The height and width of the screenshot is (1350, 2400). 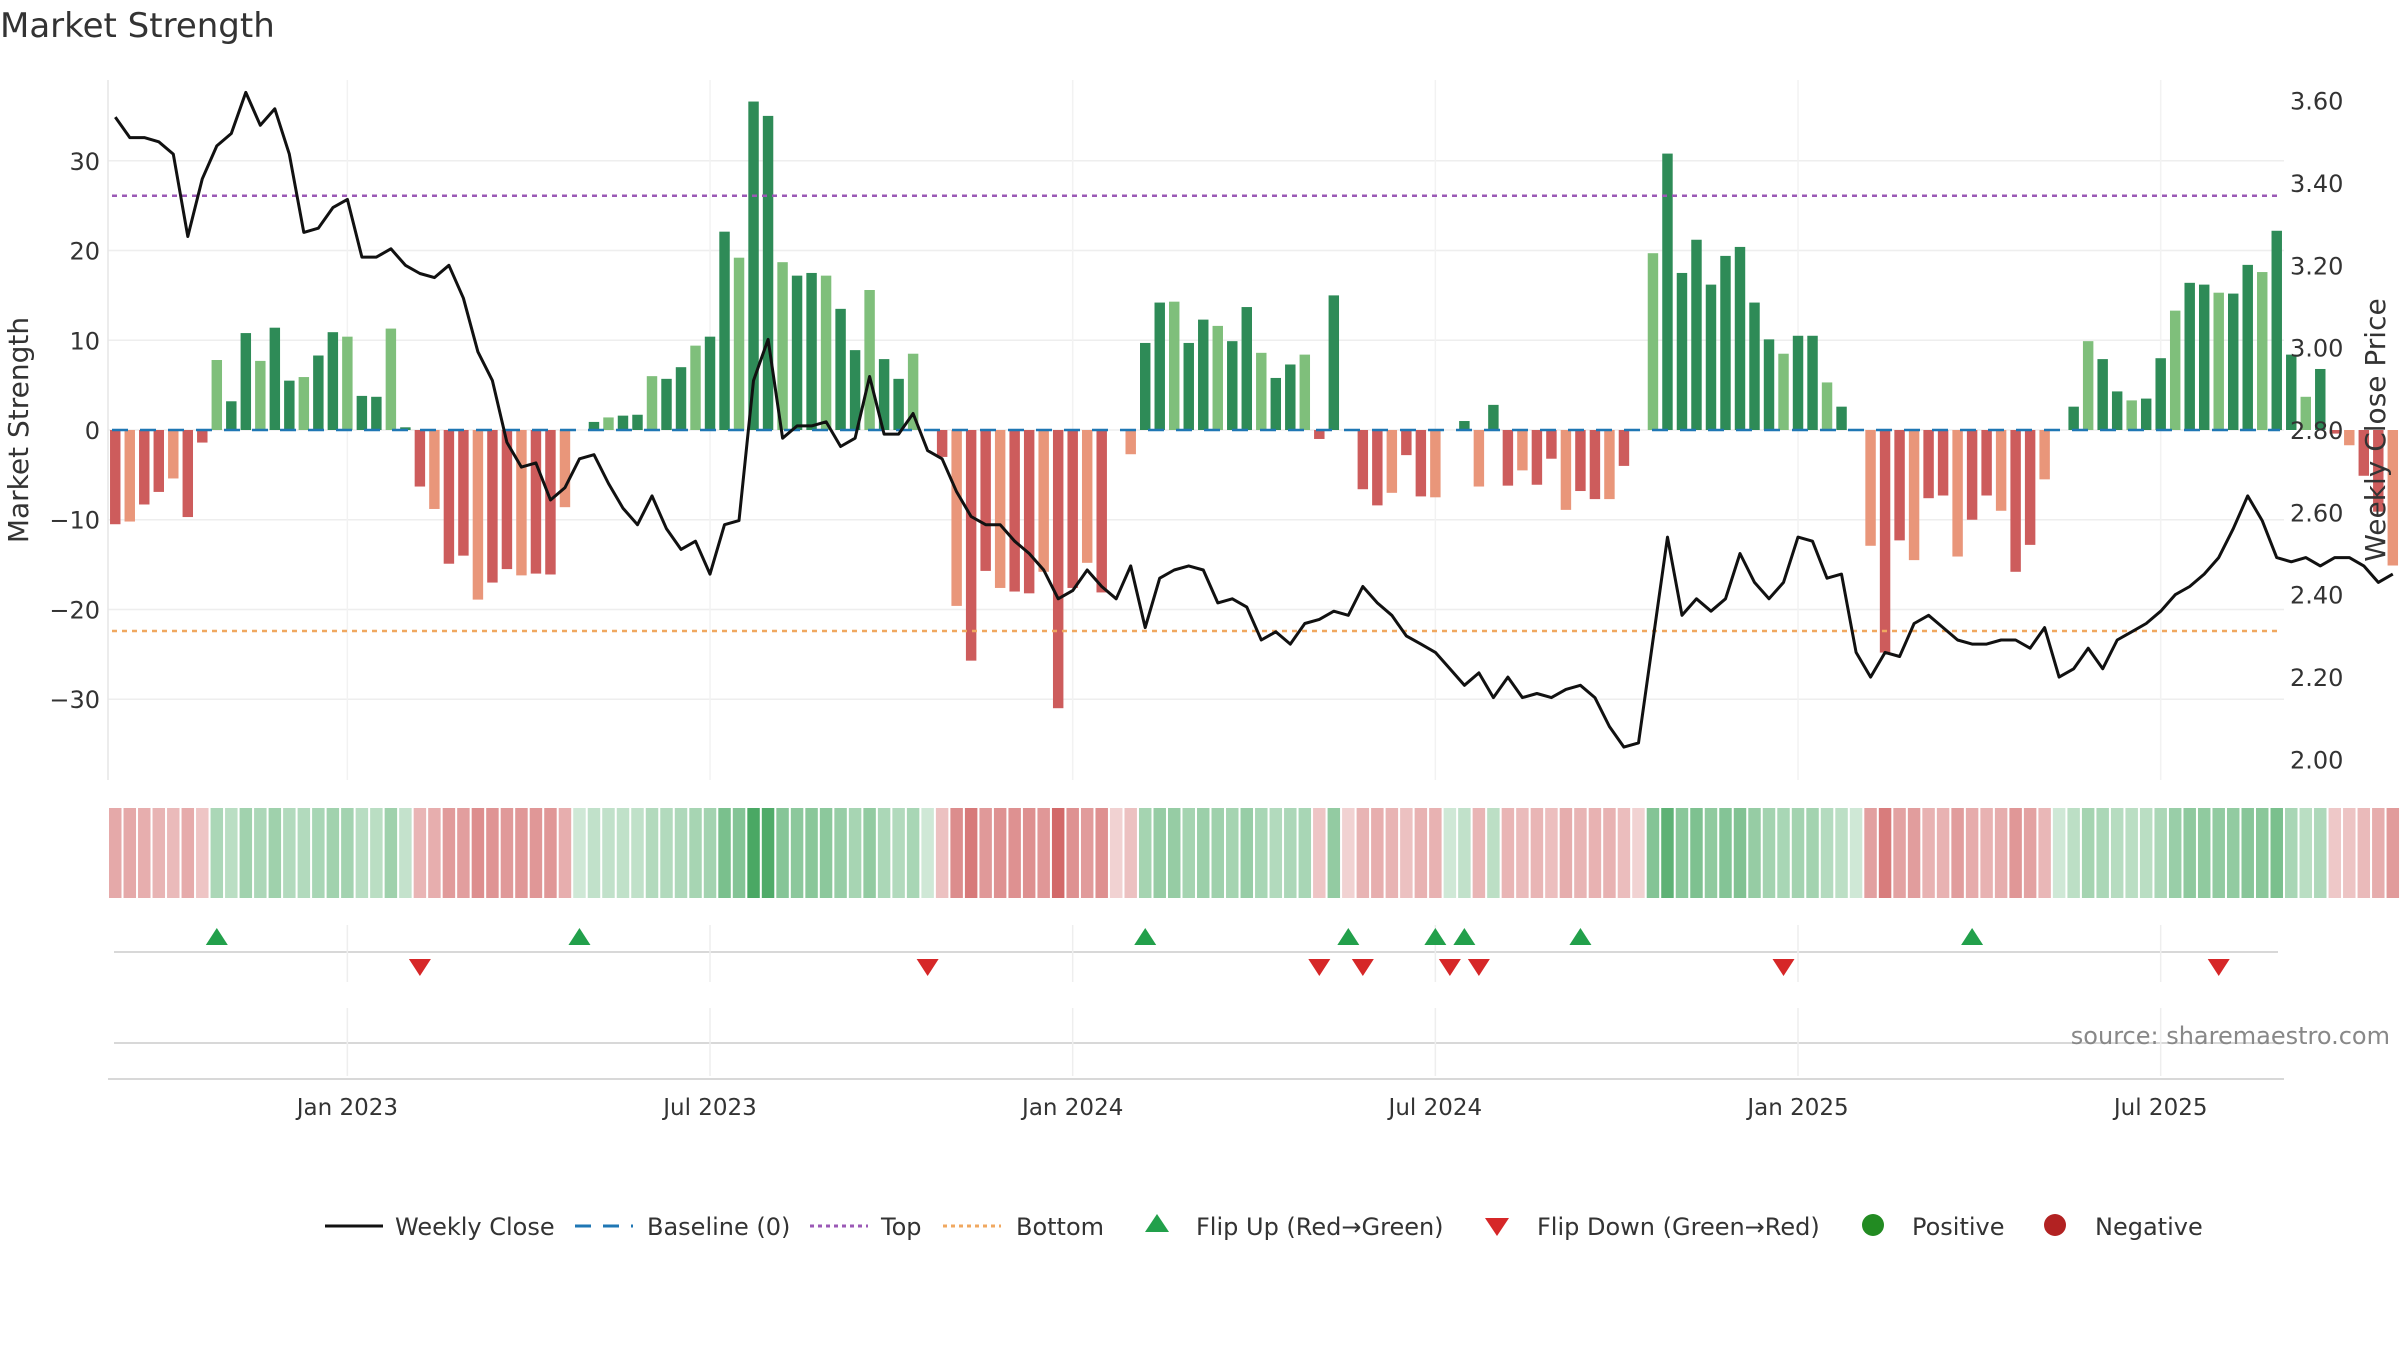 I want to click on left-tick-label: 20, so click(x=84, y=252).